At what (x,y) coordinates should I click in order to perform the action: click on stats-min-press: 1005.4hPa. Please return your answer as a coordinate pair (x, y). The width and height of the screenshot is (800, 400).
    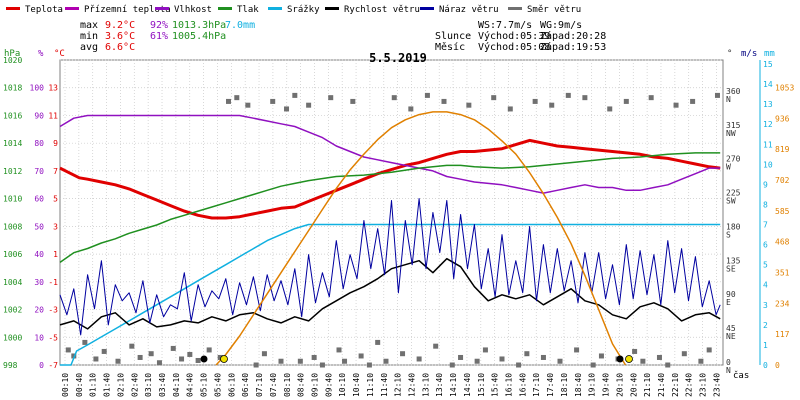
    Looking at the image, I should click on (199, 36).